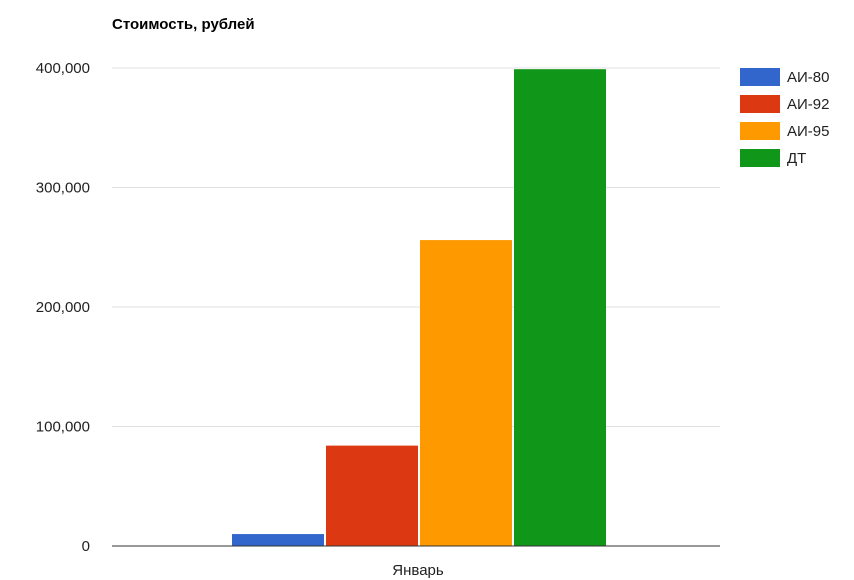 The width and height of the screenshot is (854, 580). I want to click on bar-АИ-80, so click(278, 540).